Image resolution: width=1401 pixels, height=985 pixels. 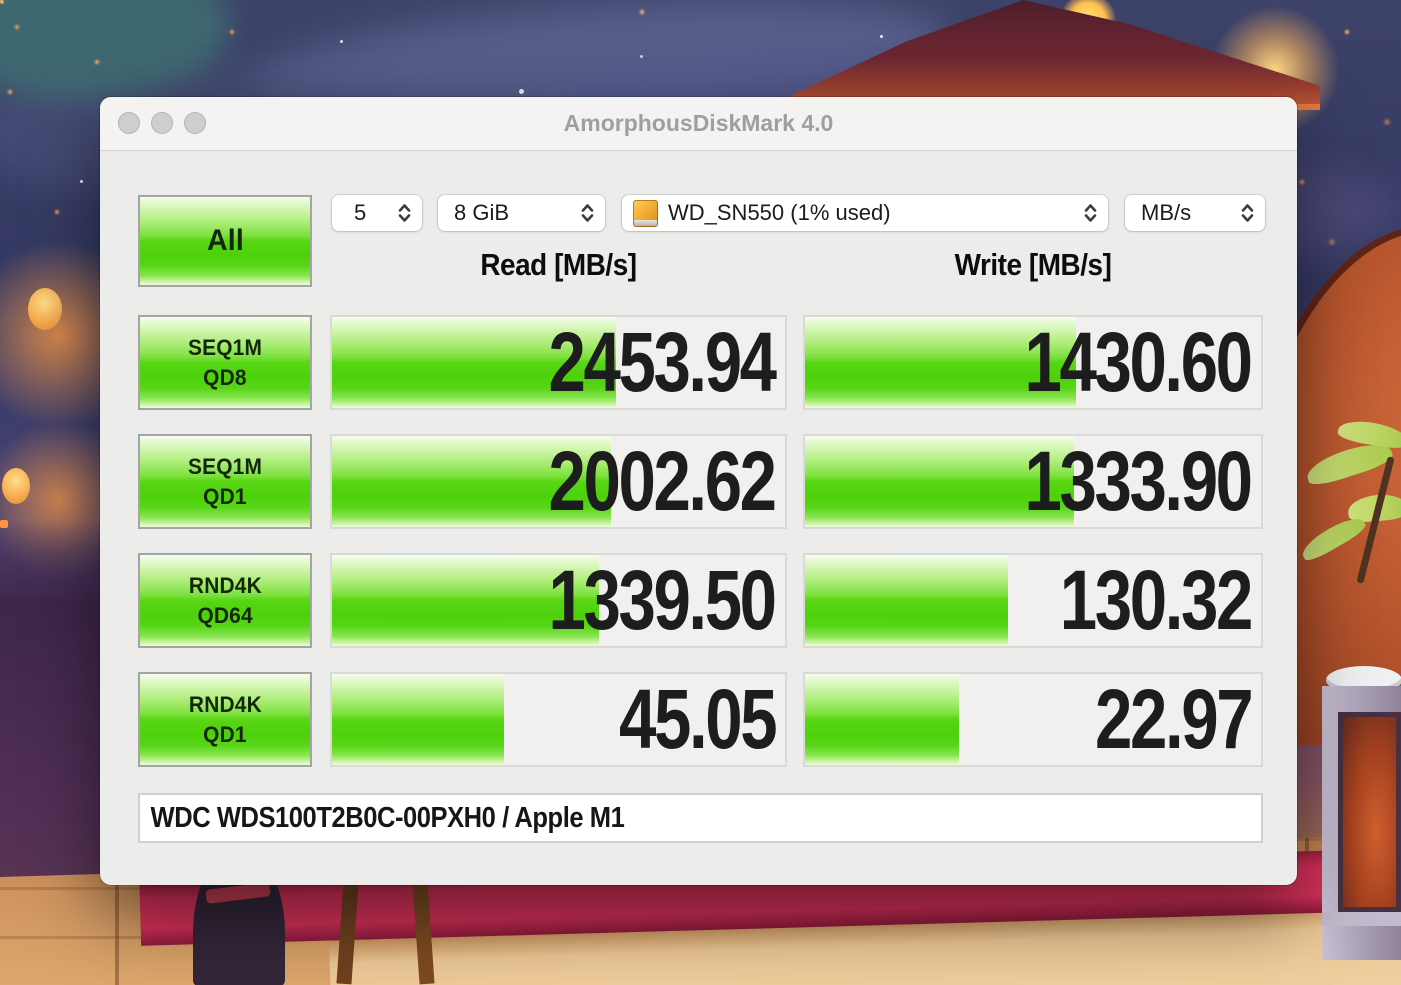 I want to click on run-all-button: All, so click(x=225, y=241).